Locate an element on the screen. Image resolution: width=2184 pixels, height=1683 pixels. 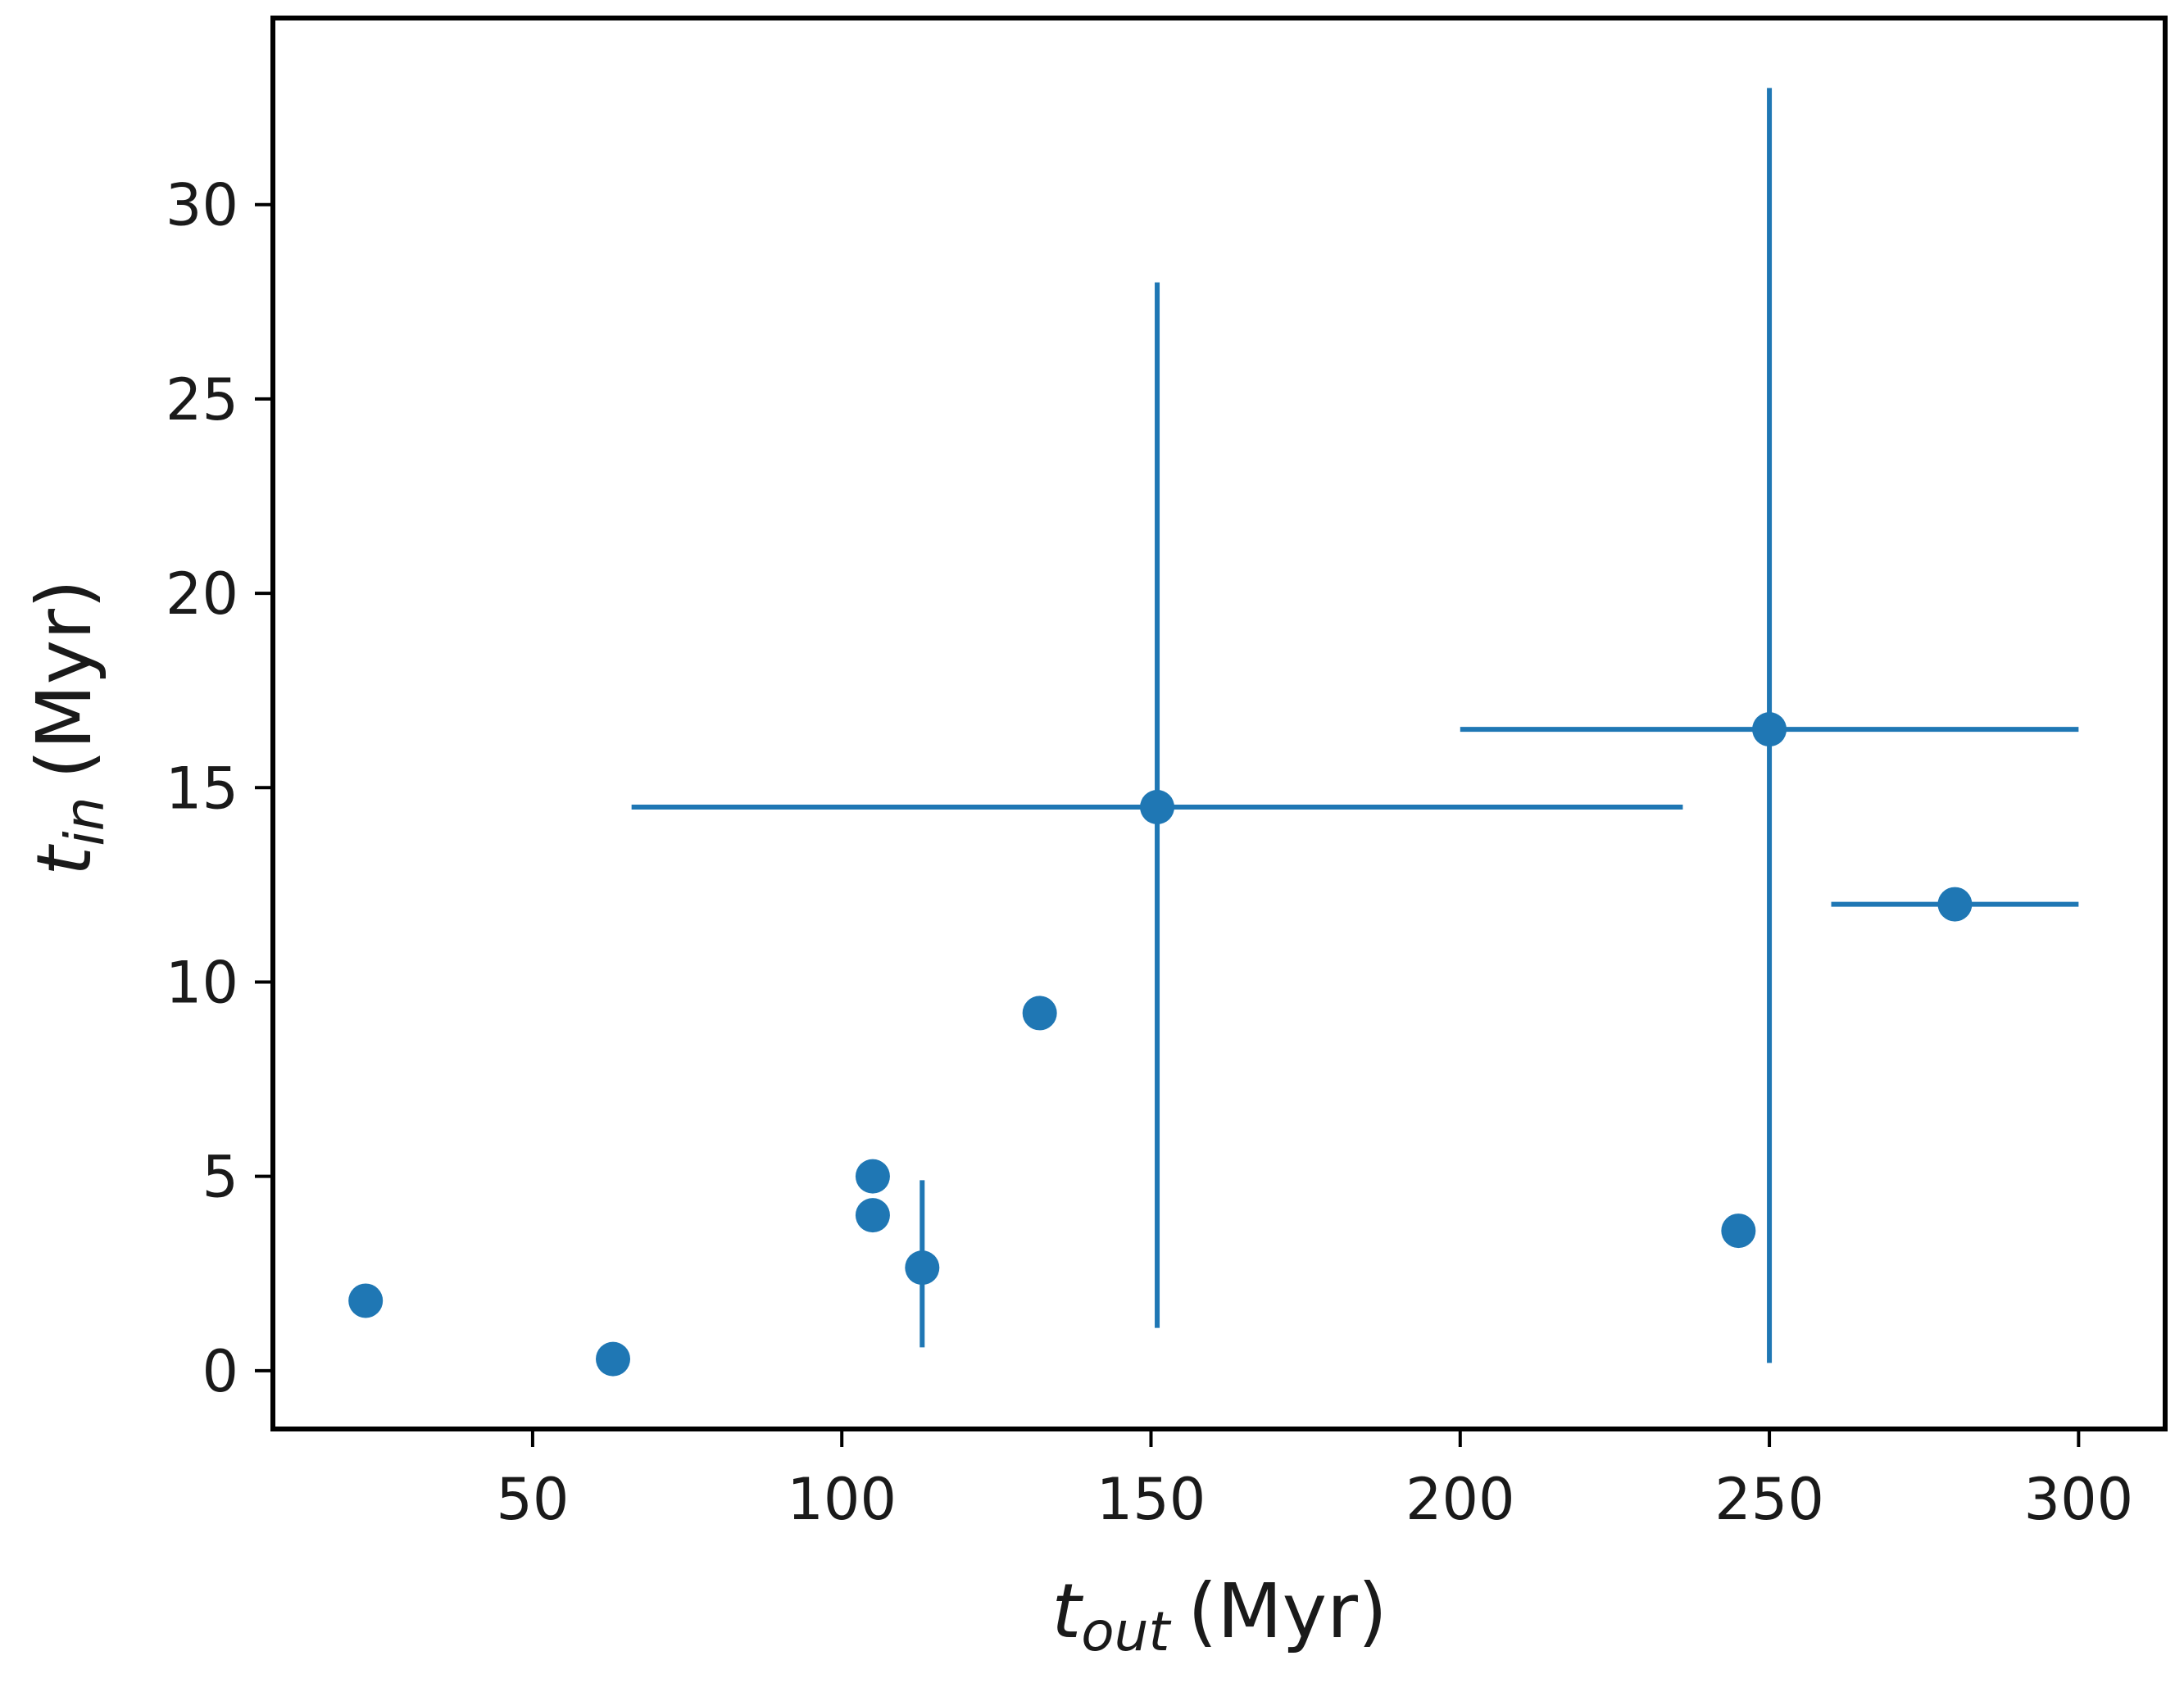
y-tick-label: 10 is located at coordinates (202, 982).